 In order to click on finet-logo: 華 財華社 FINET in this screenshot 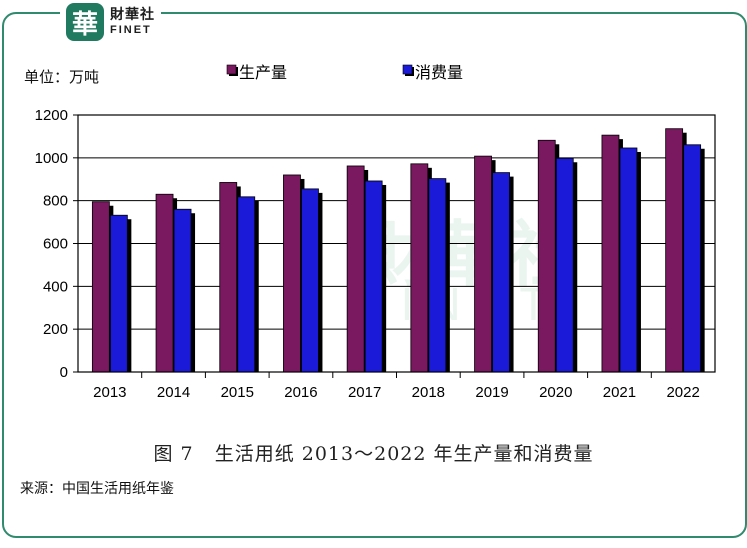, I will do `click(110, 22)`.